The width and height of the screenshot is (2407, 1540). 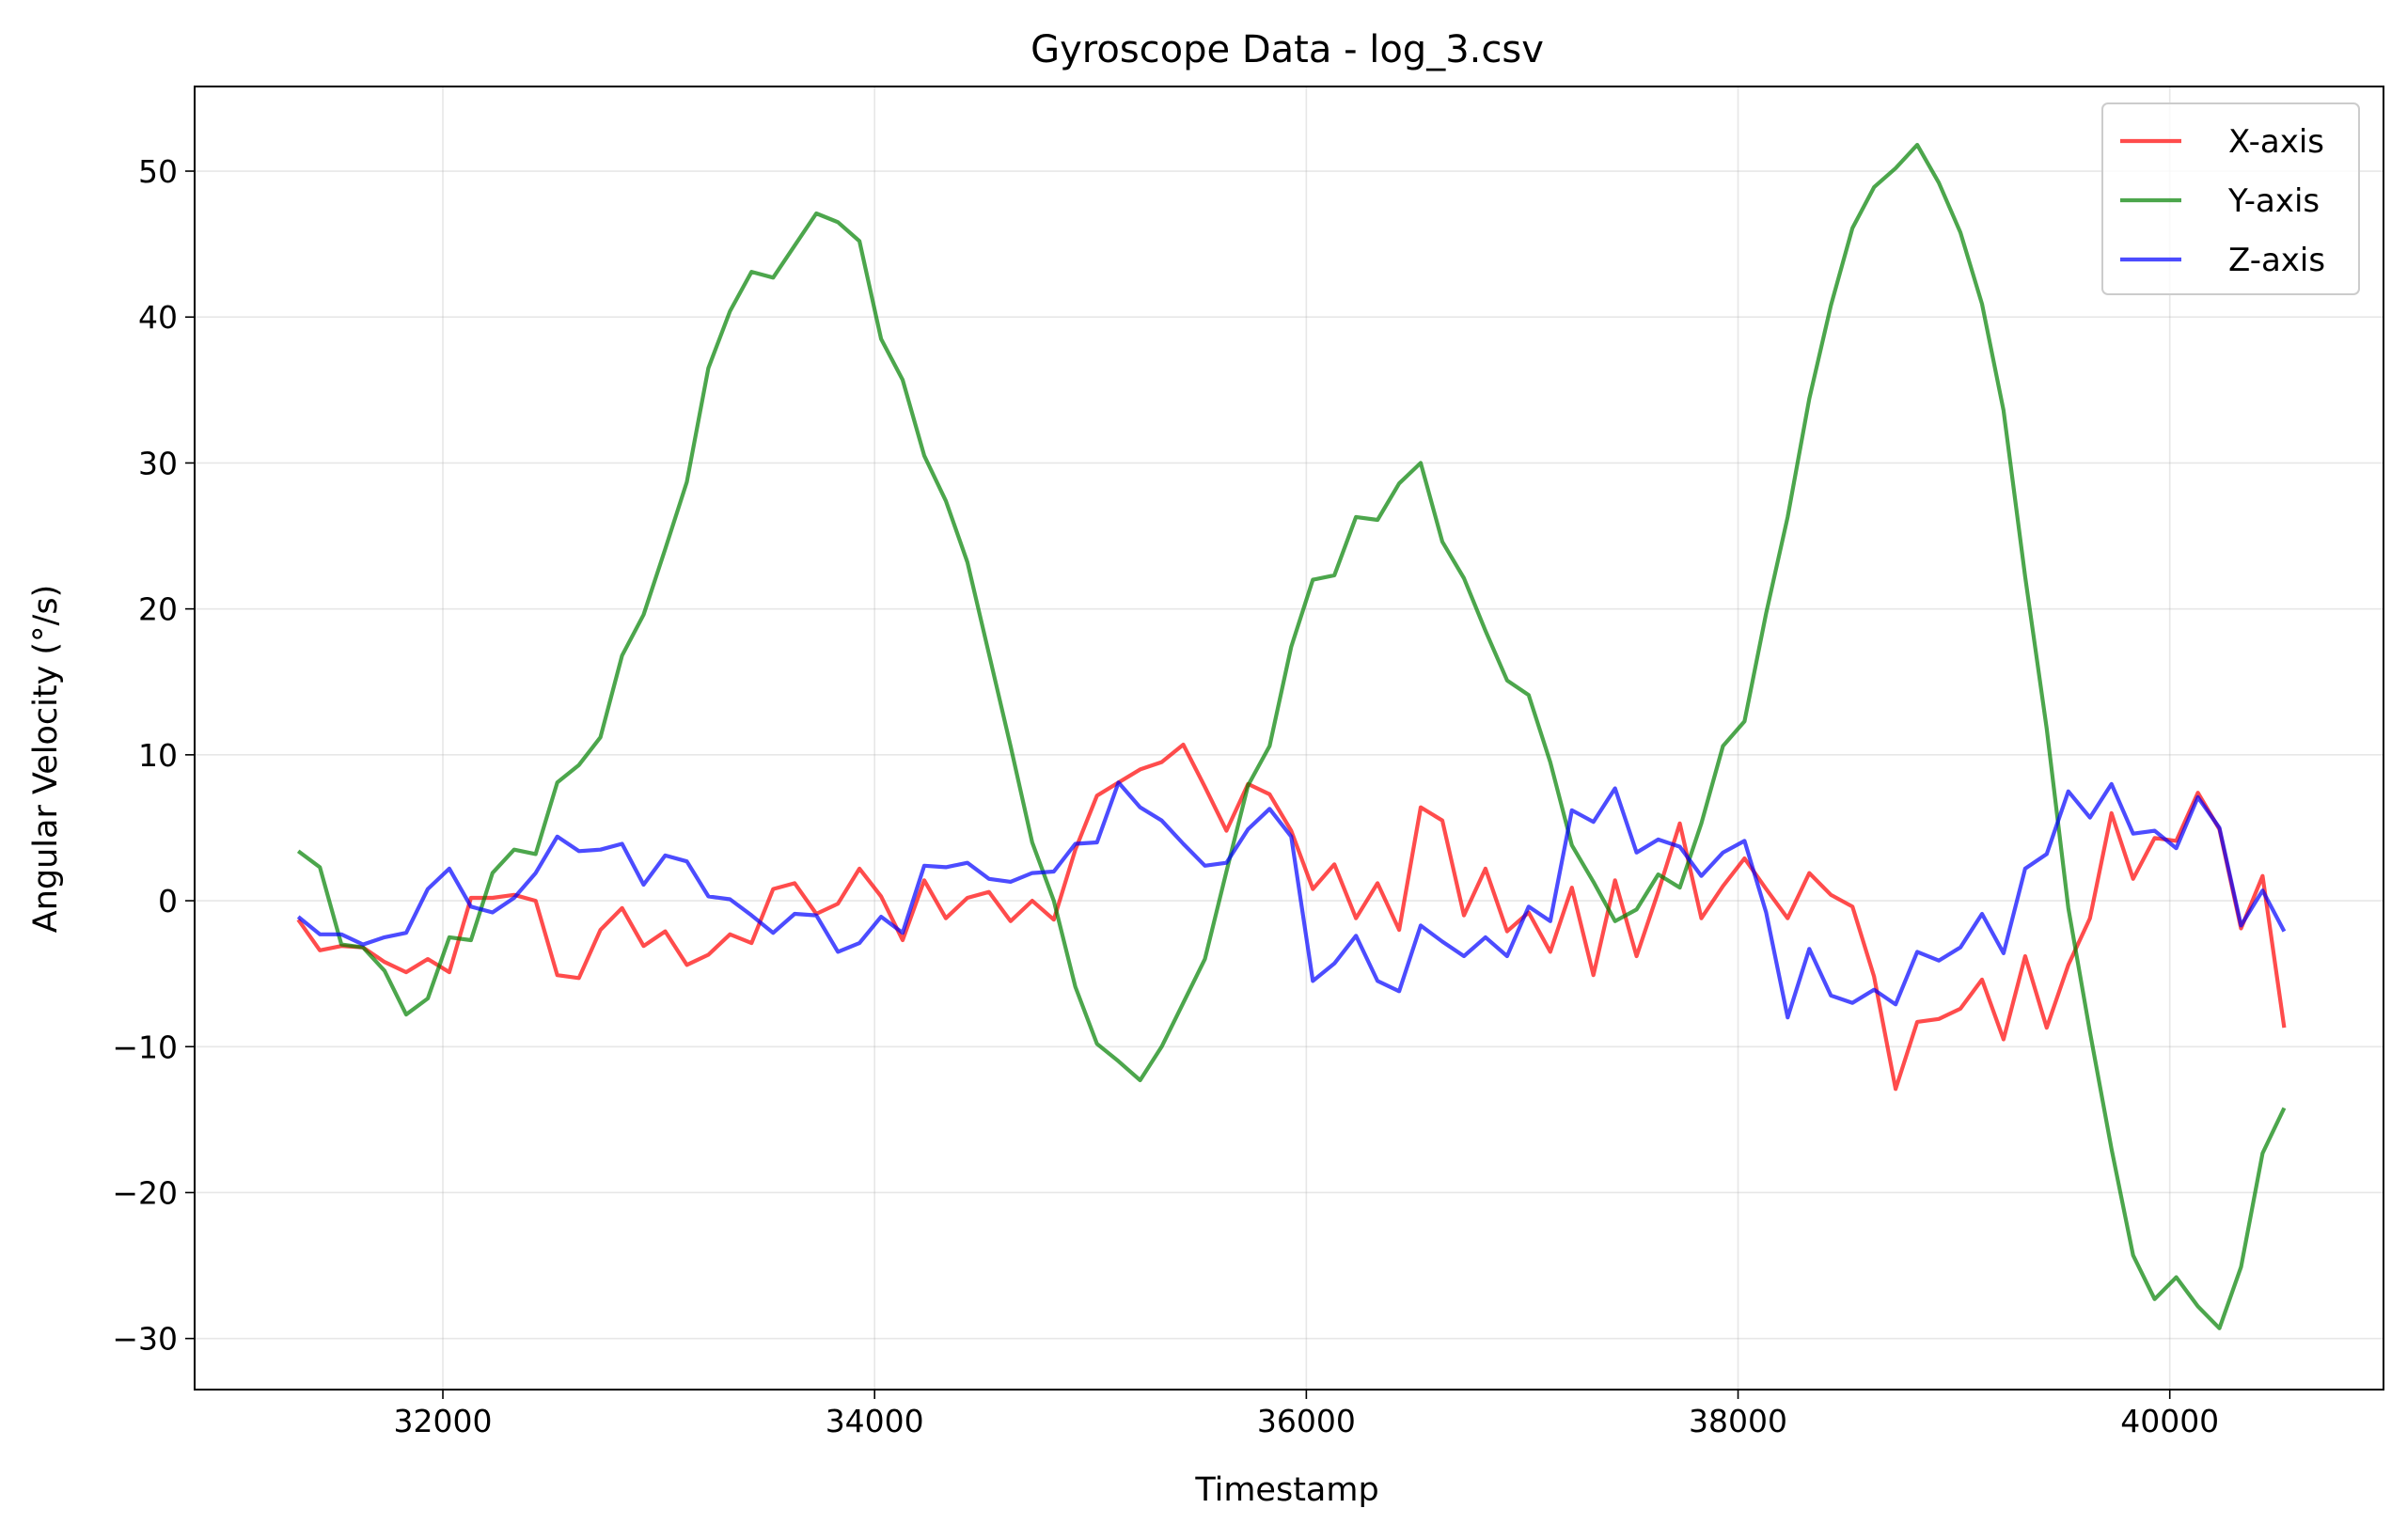 I want to click on legend-label-y-axis: Y-axis, so click(x=2273, y=201).